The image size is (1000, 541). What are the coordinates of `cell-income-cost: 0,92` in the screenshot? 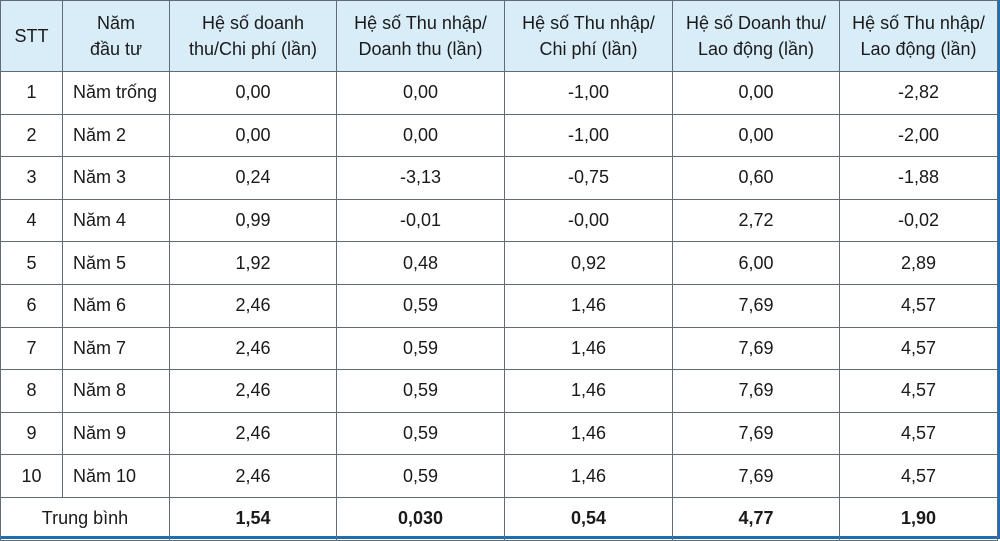 It's located at (588, 263).